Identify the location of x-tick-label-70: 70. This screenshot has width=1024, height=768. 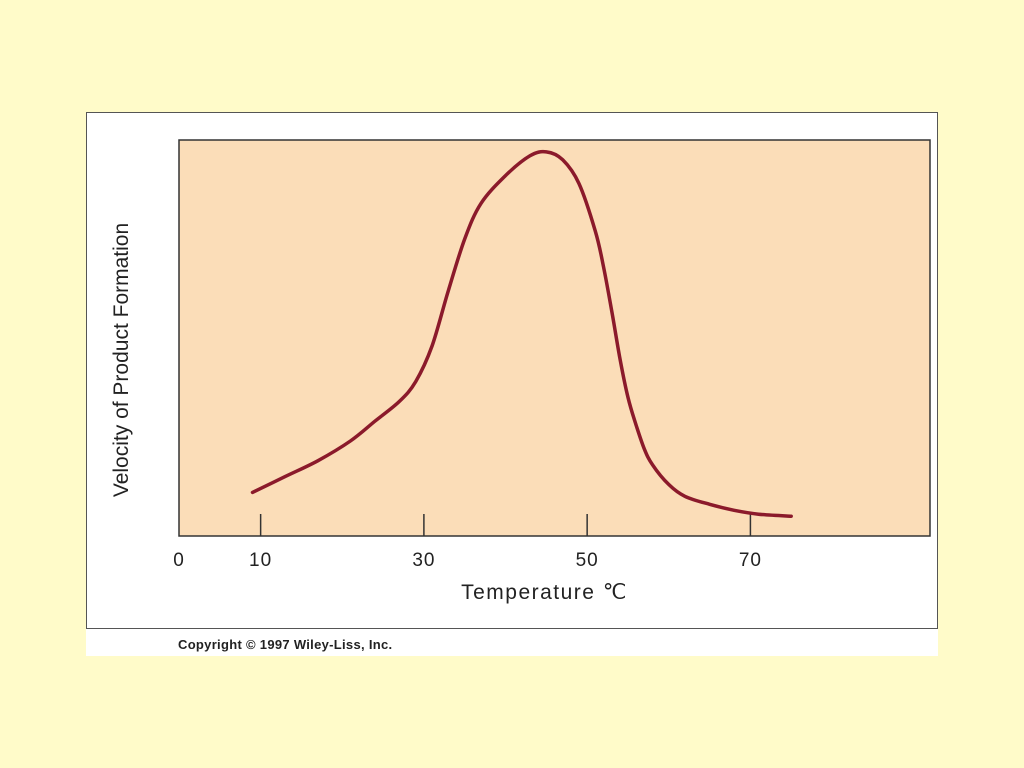
(750, 560).